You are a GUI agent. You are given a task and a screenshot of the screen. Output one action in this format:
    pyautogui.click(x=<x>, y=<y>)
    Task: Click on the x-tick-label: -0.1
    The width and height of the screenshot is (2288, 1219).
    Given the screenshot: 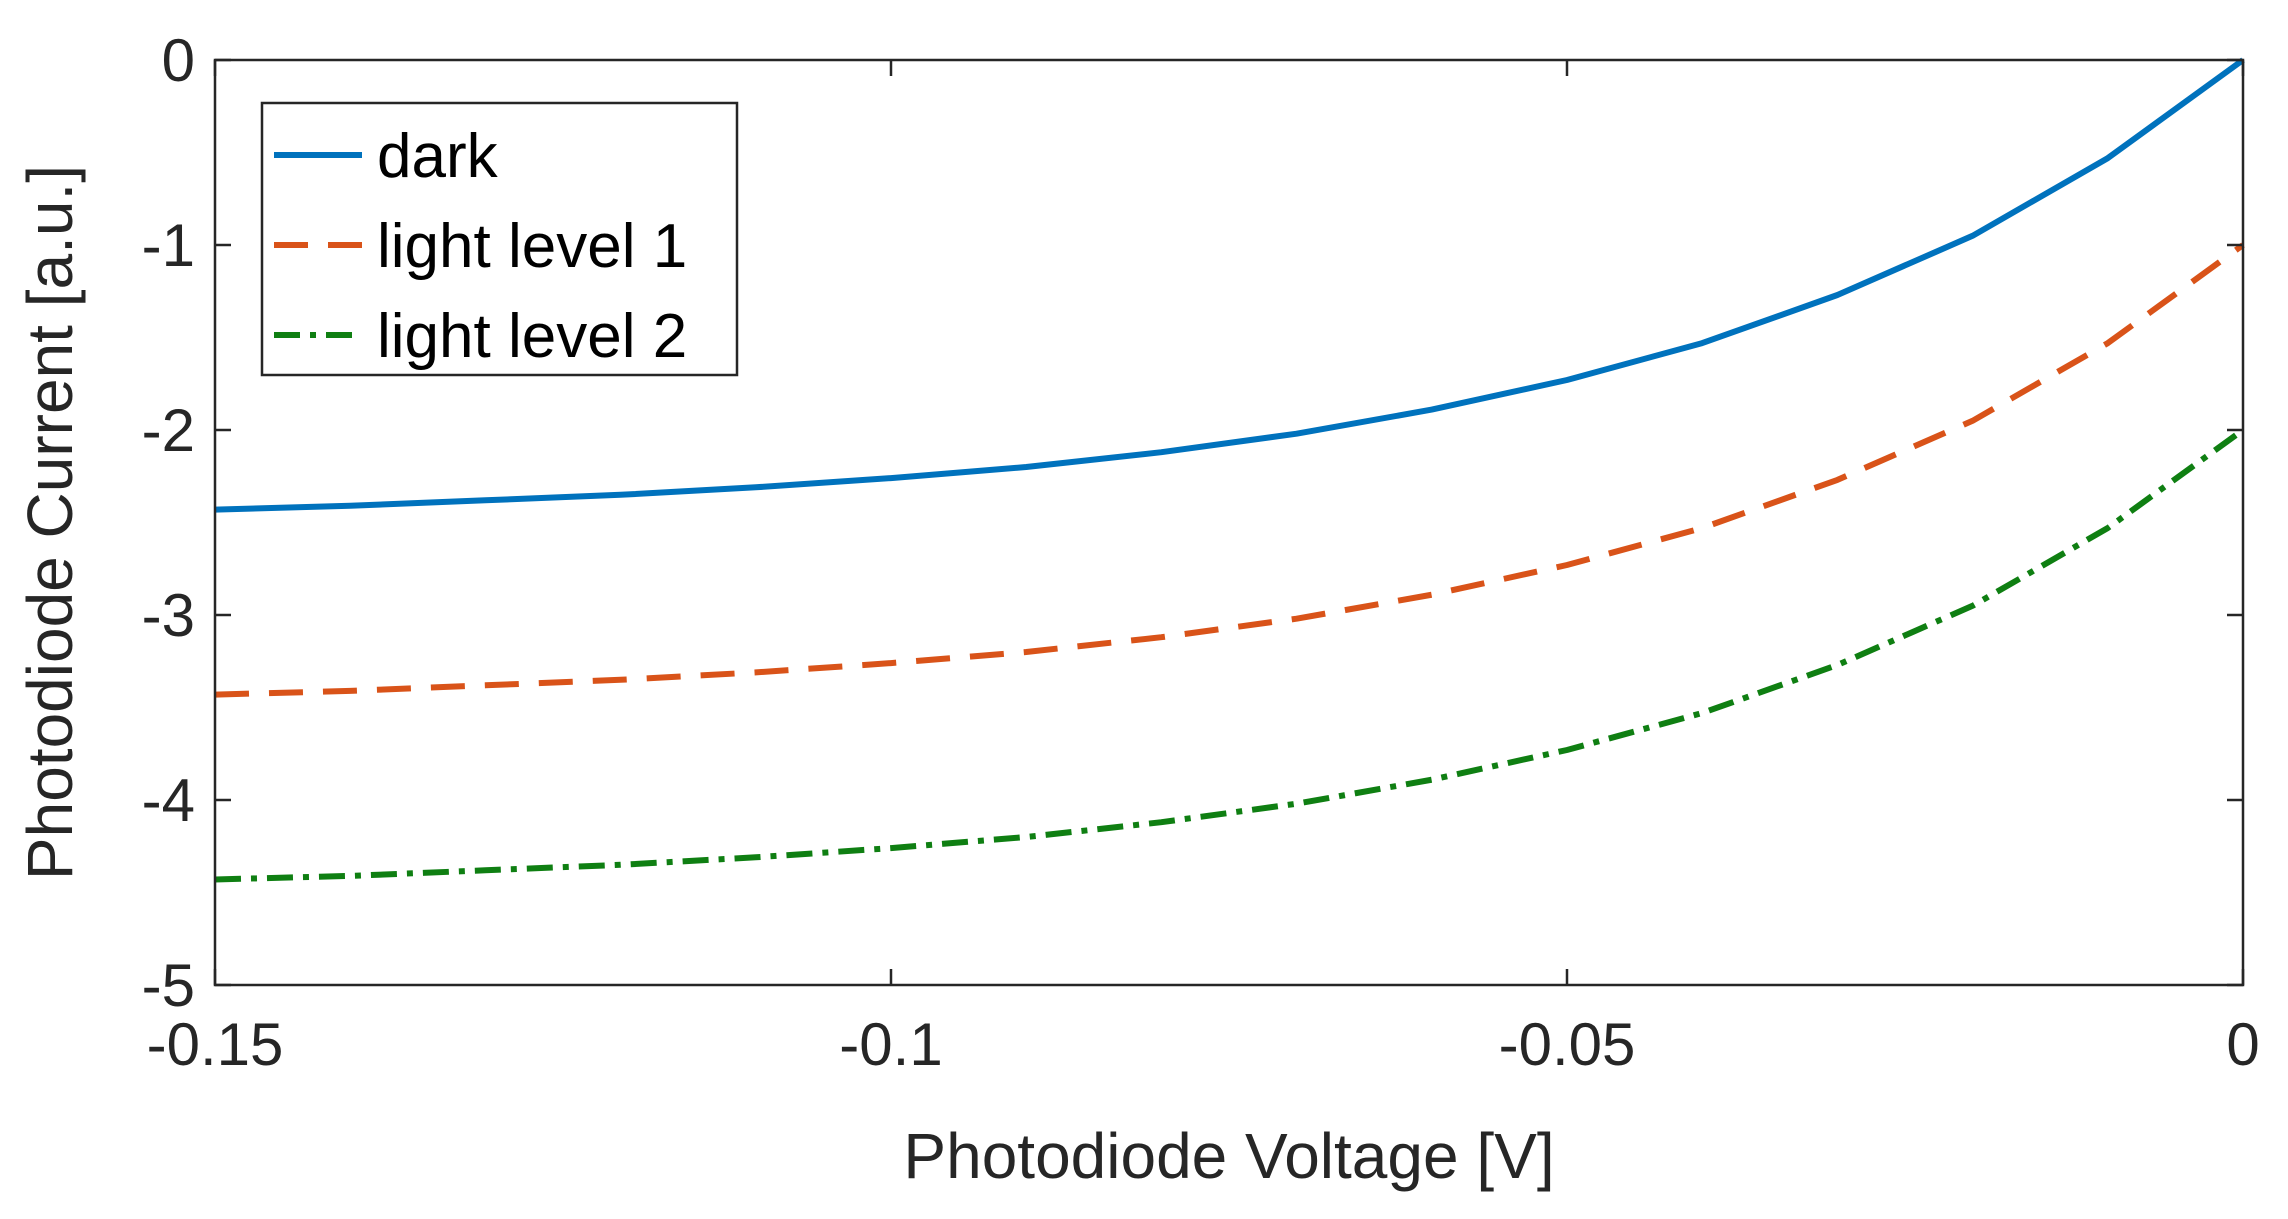 What is the action you would take?
    pyautogui.click(x=890, y=1044)
    